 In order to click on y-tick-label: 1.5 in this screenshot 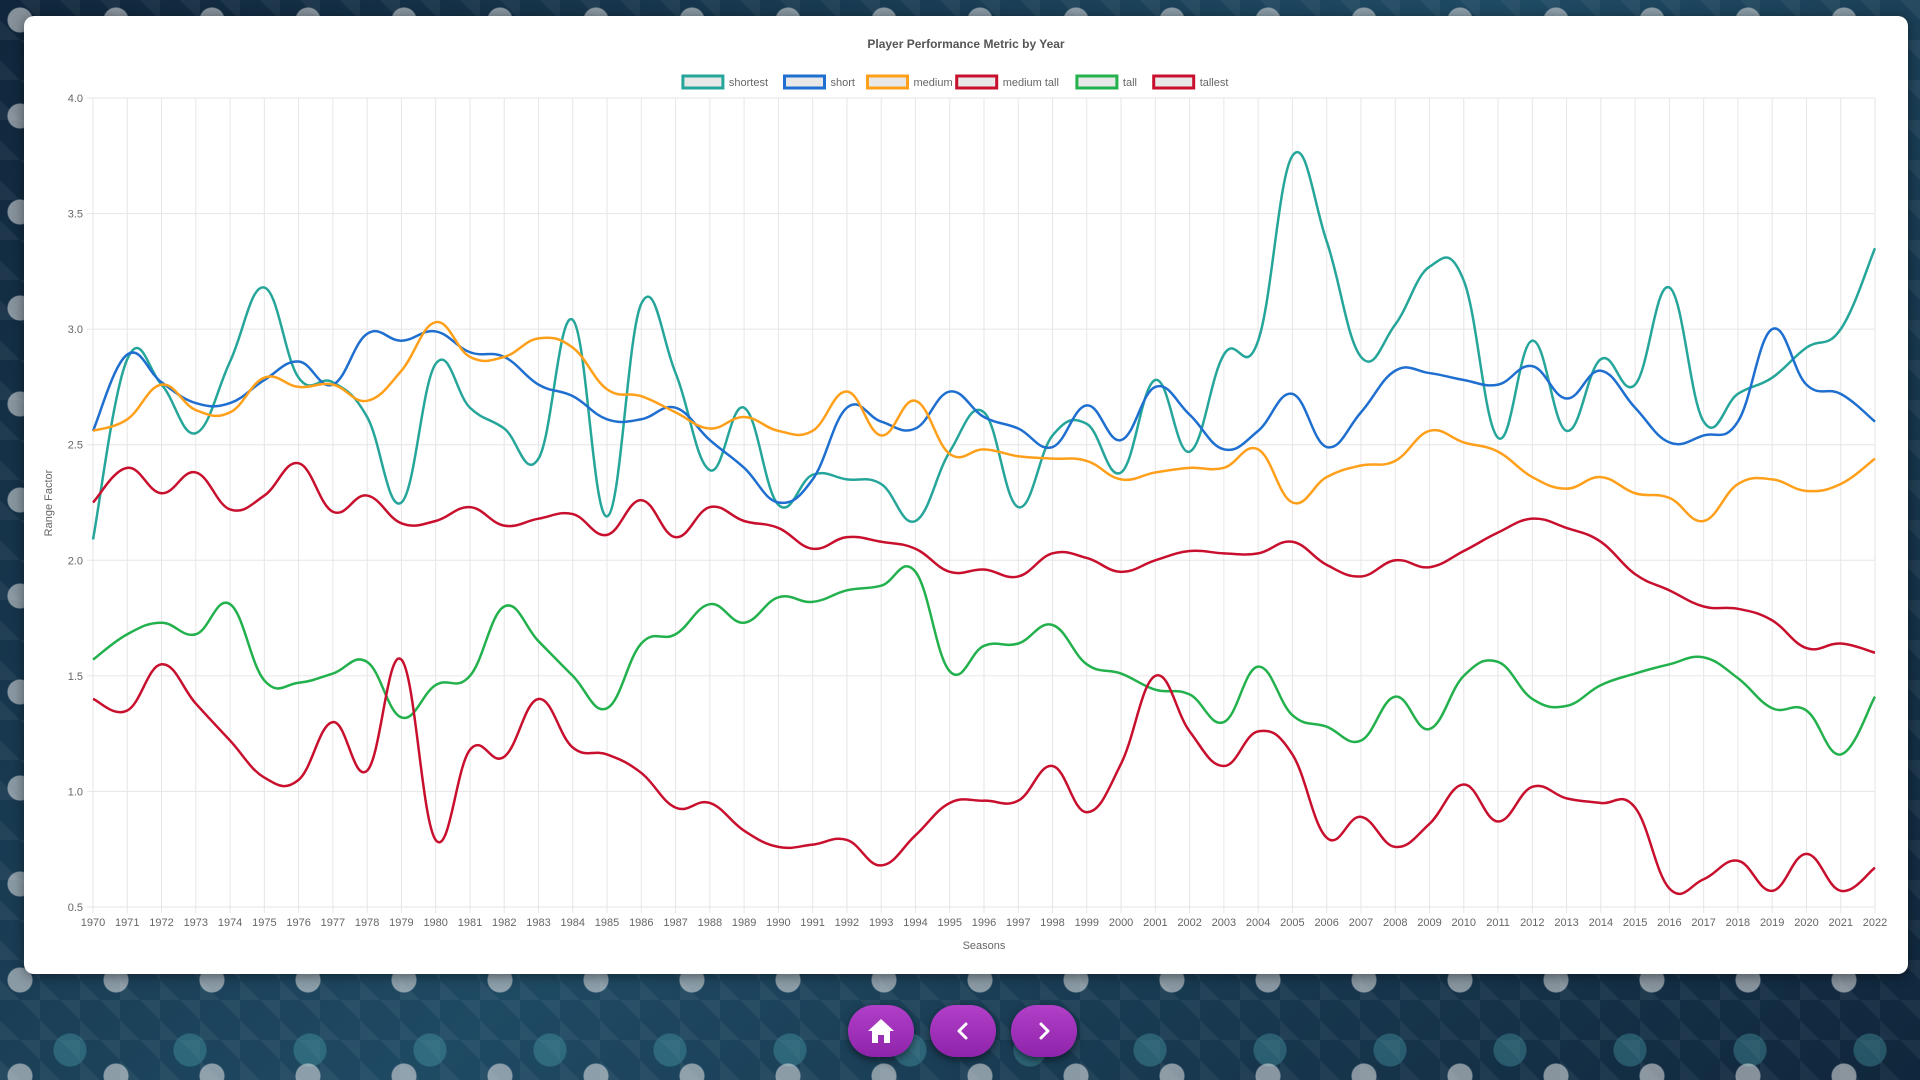, I will do `click(75, 677)`.